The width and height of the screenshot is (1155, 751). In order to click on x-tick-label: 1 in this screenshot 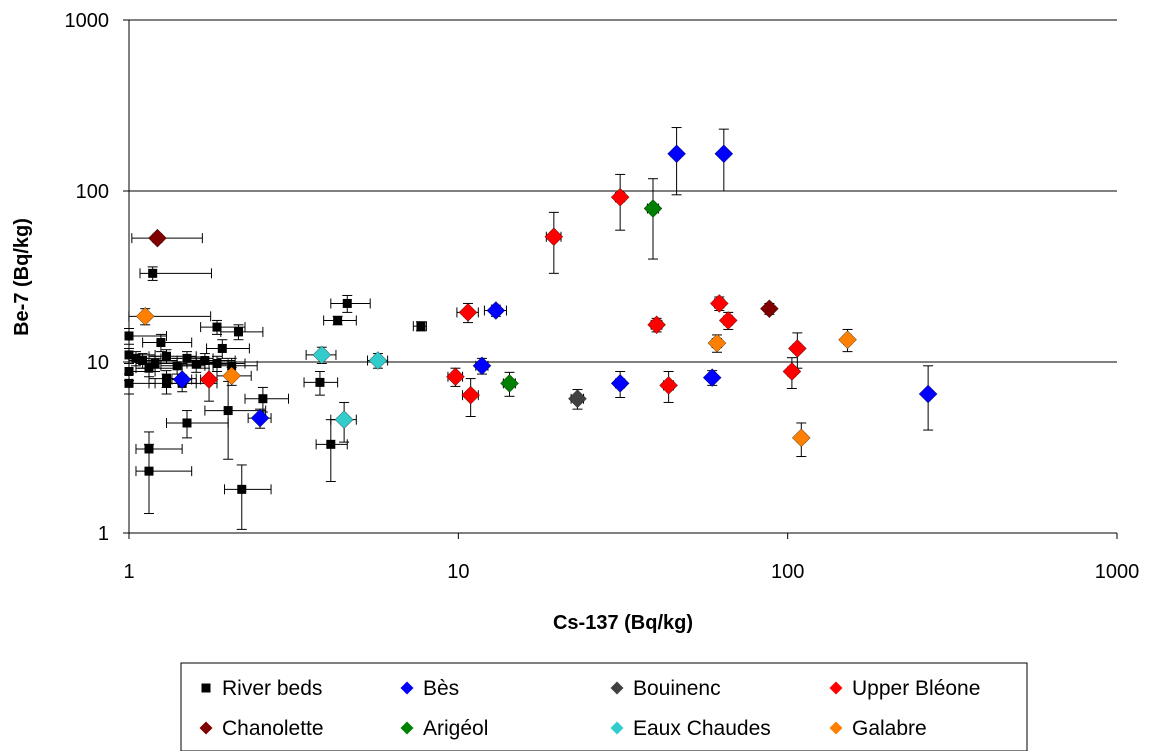, I will do `click(128, 572)`.